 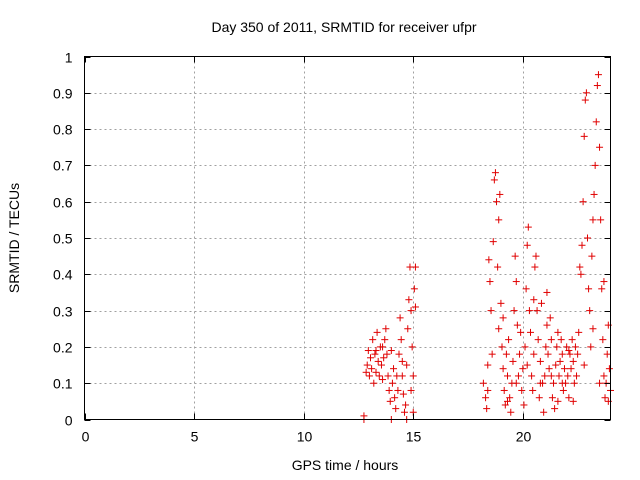 I want to click on y-tick-label: 0.4, so click(x=63, y=275).